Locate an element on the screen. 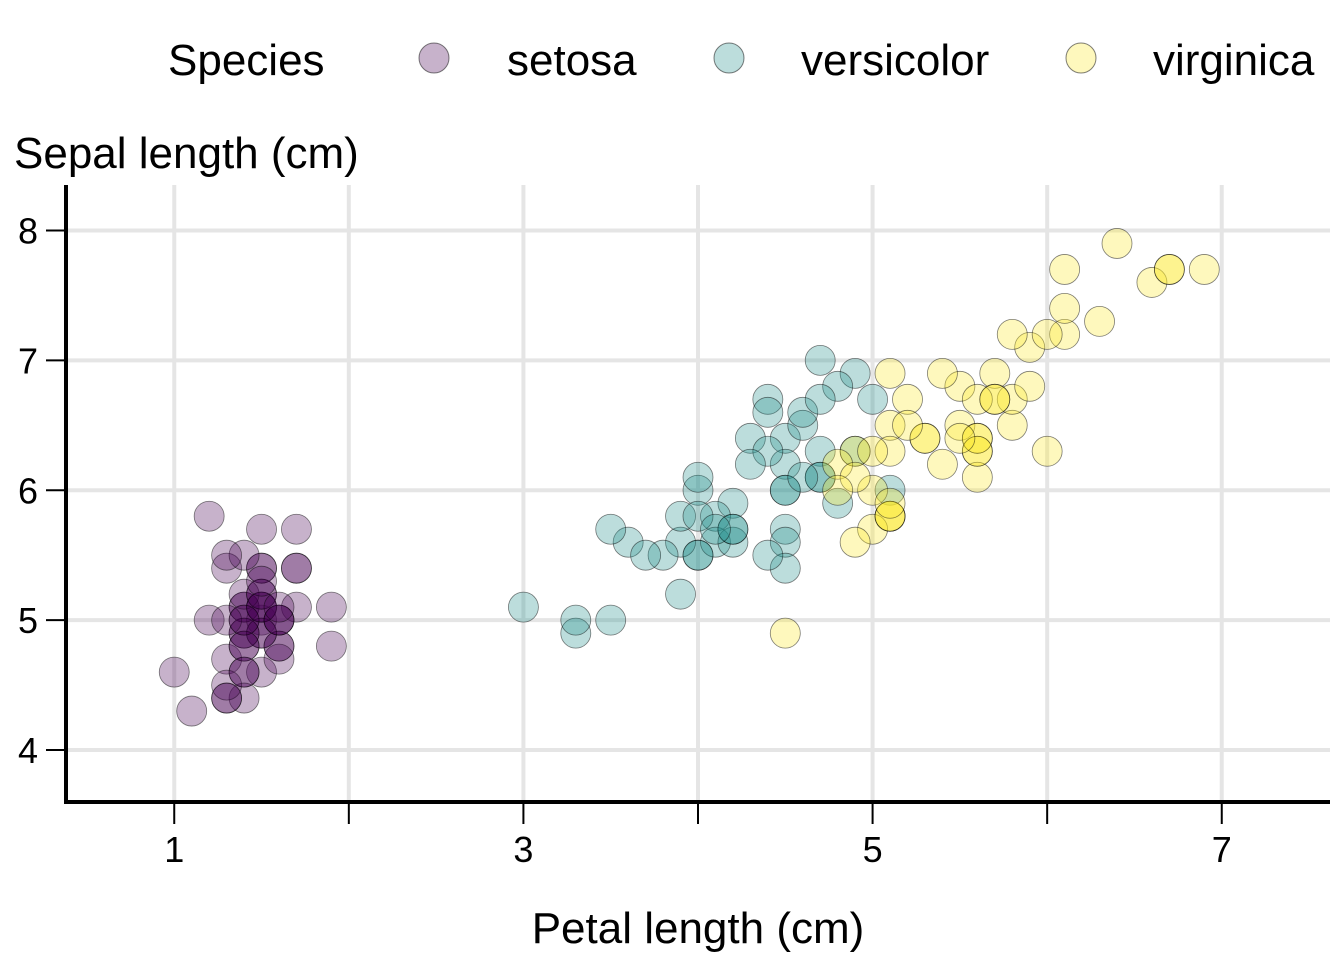  legend-label-virginica: virginica is located at coordinates (1234, 60).